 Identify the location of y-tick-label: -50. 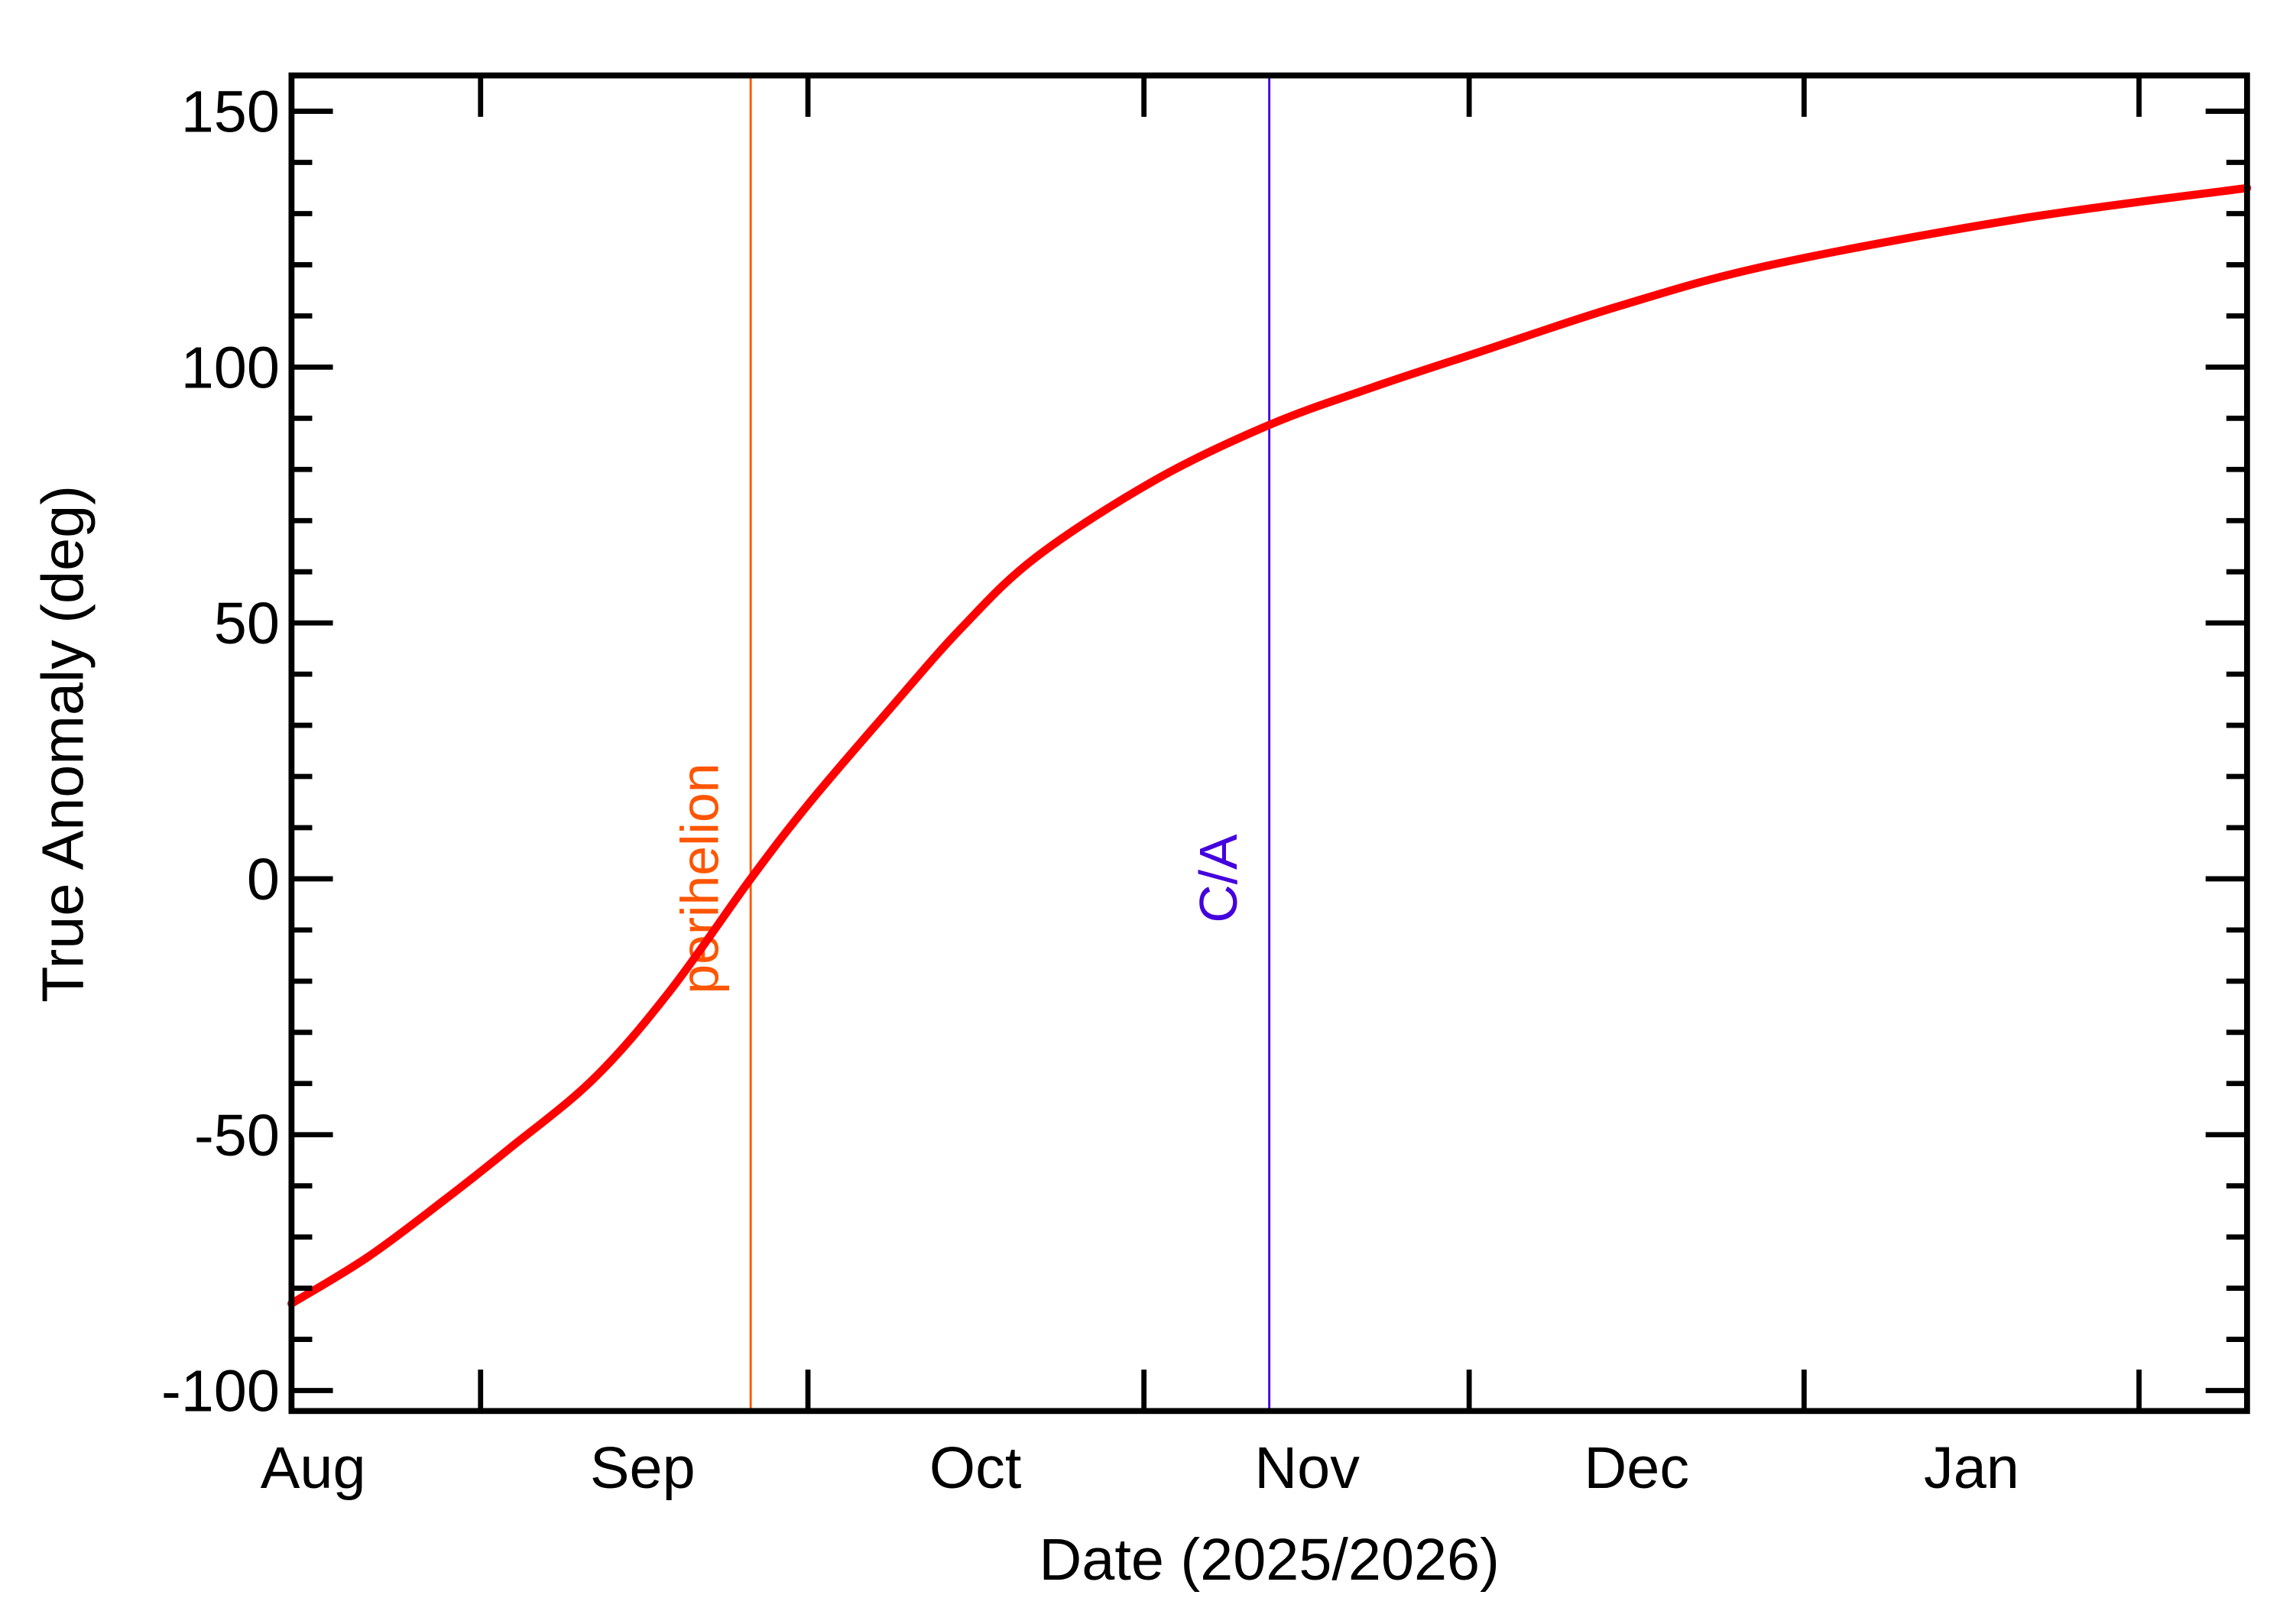
(237, 1136).